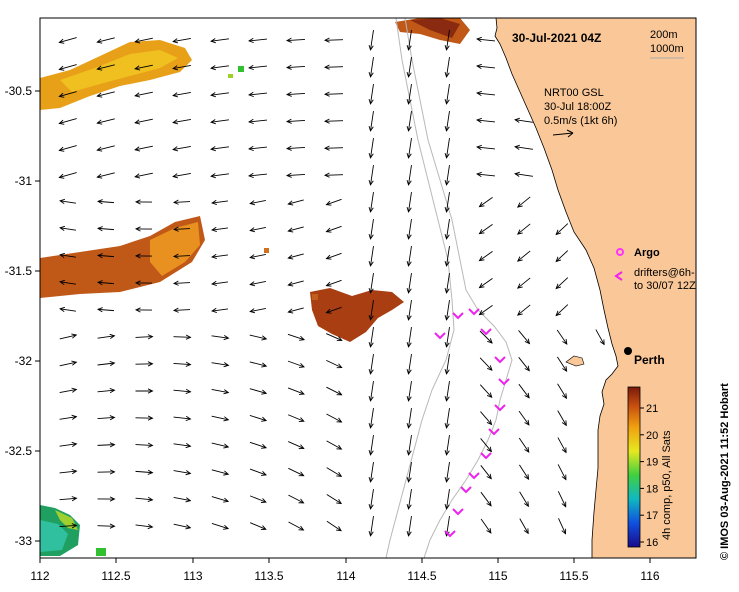  Describe the element at coordinates (24, 181) in the screenshot. I see `y-tick-label: -31` at that location.